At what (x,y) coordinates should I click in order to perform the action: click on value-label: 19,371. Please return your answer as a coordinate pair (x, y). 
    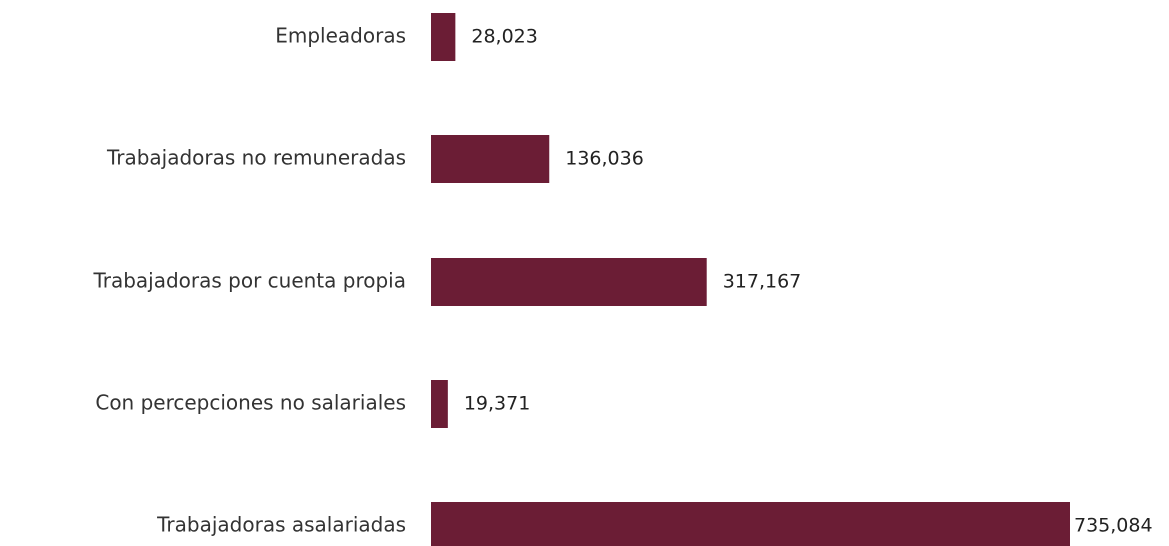
    Looking at the image, I should click on (497, 404).